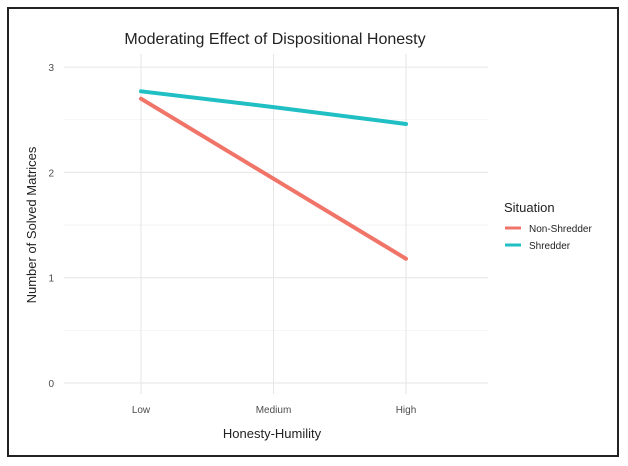 This screenshot has height=466, width=628. I want to click on series-line-shredder, so click(273, 107).